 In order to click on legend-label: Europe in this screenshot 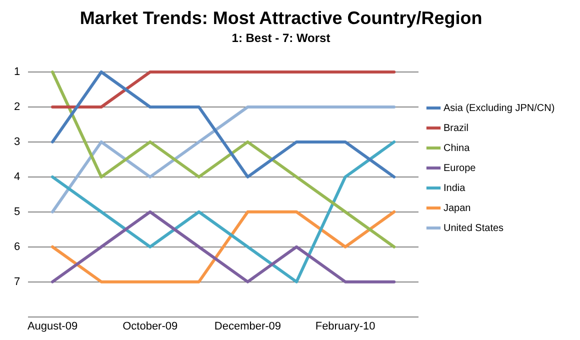, I will do `click(460, 168)`.